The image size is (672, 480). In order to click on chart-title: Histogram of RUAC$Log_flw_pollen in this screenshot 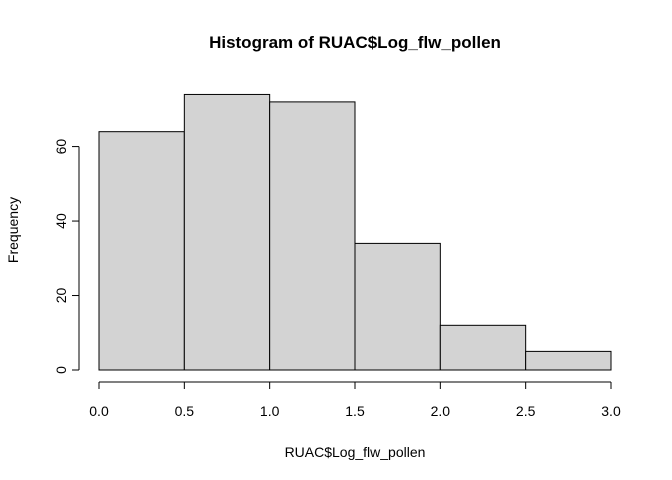, I will do `click(355, 42)`.